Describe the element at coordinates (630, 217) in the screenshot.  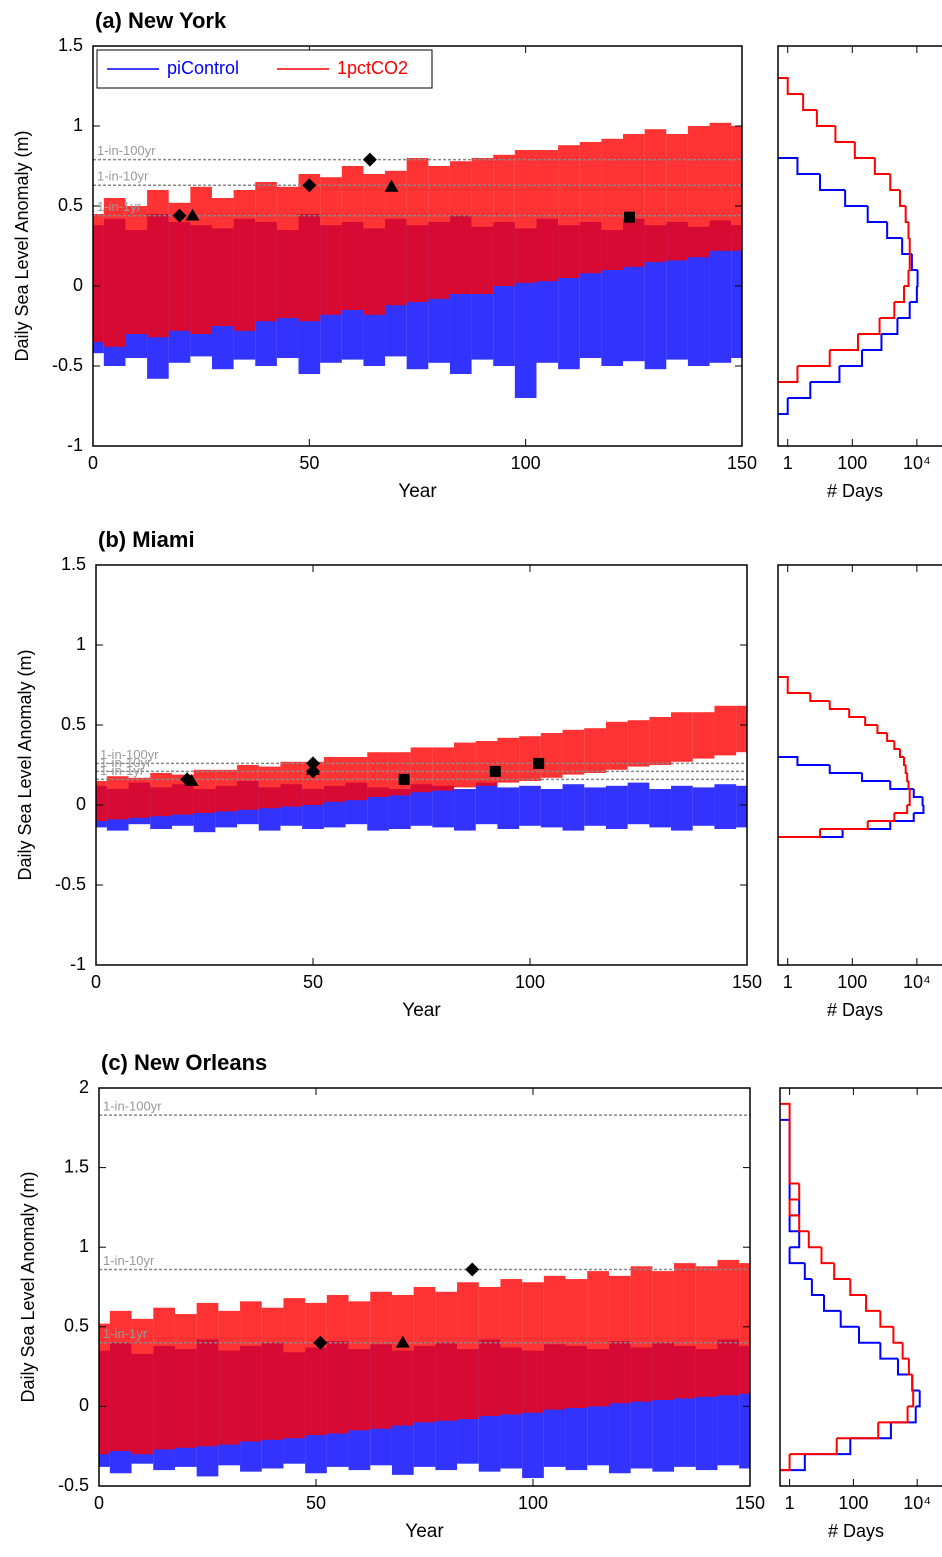
I see `marker-square` at that location.